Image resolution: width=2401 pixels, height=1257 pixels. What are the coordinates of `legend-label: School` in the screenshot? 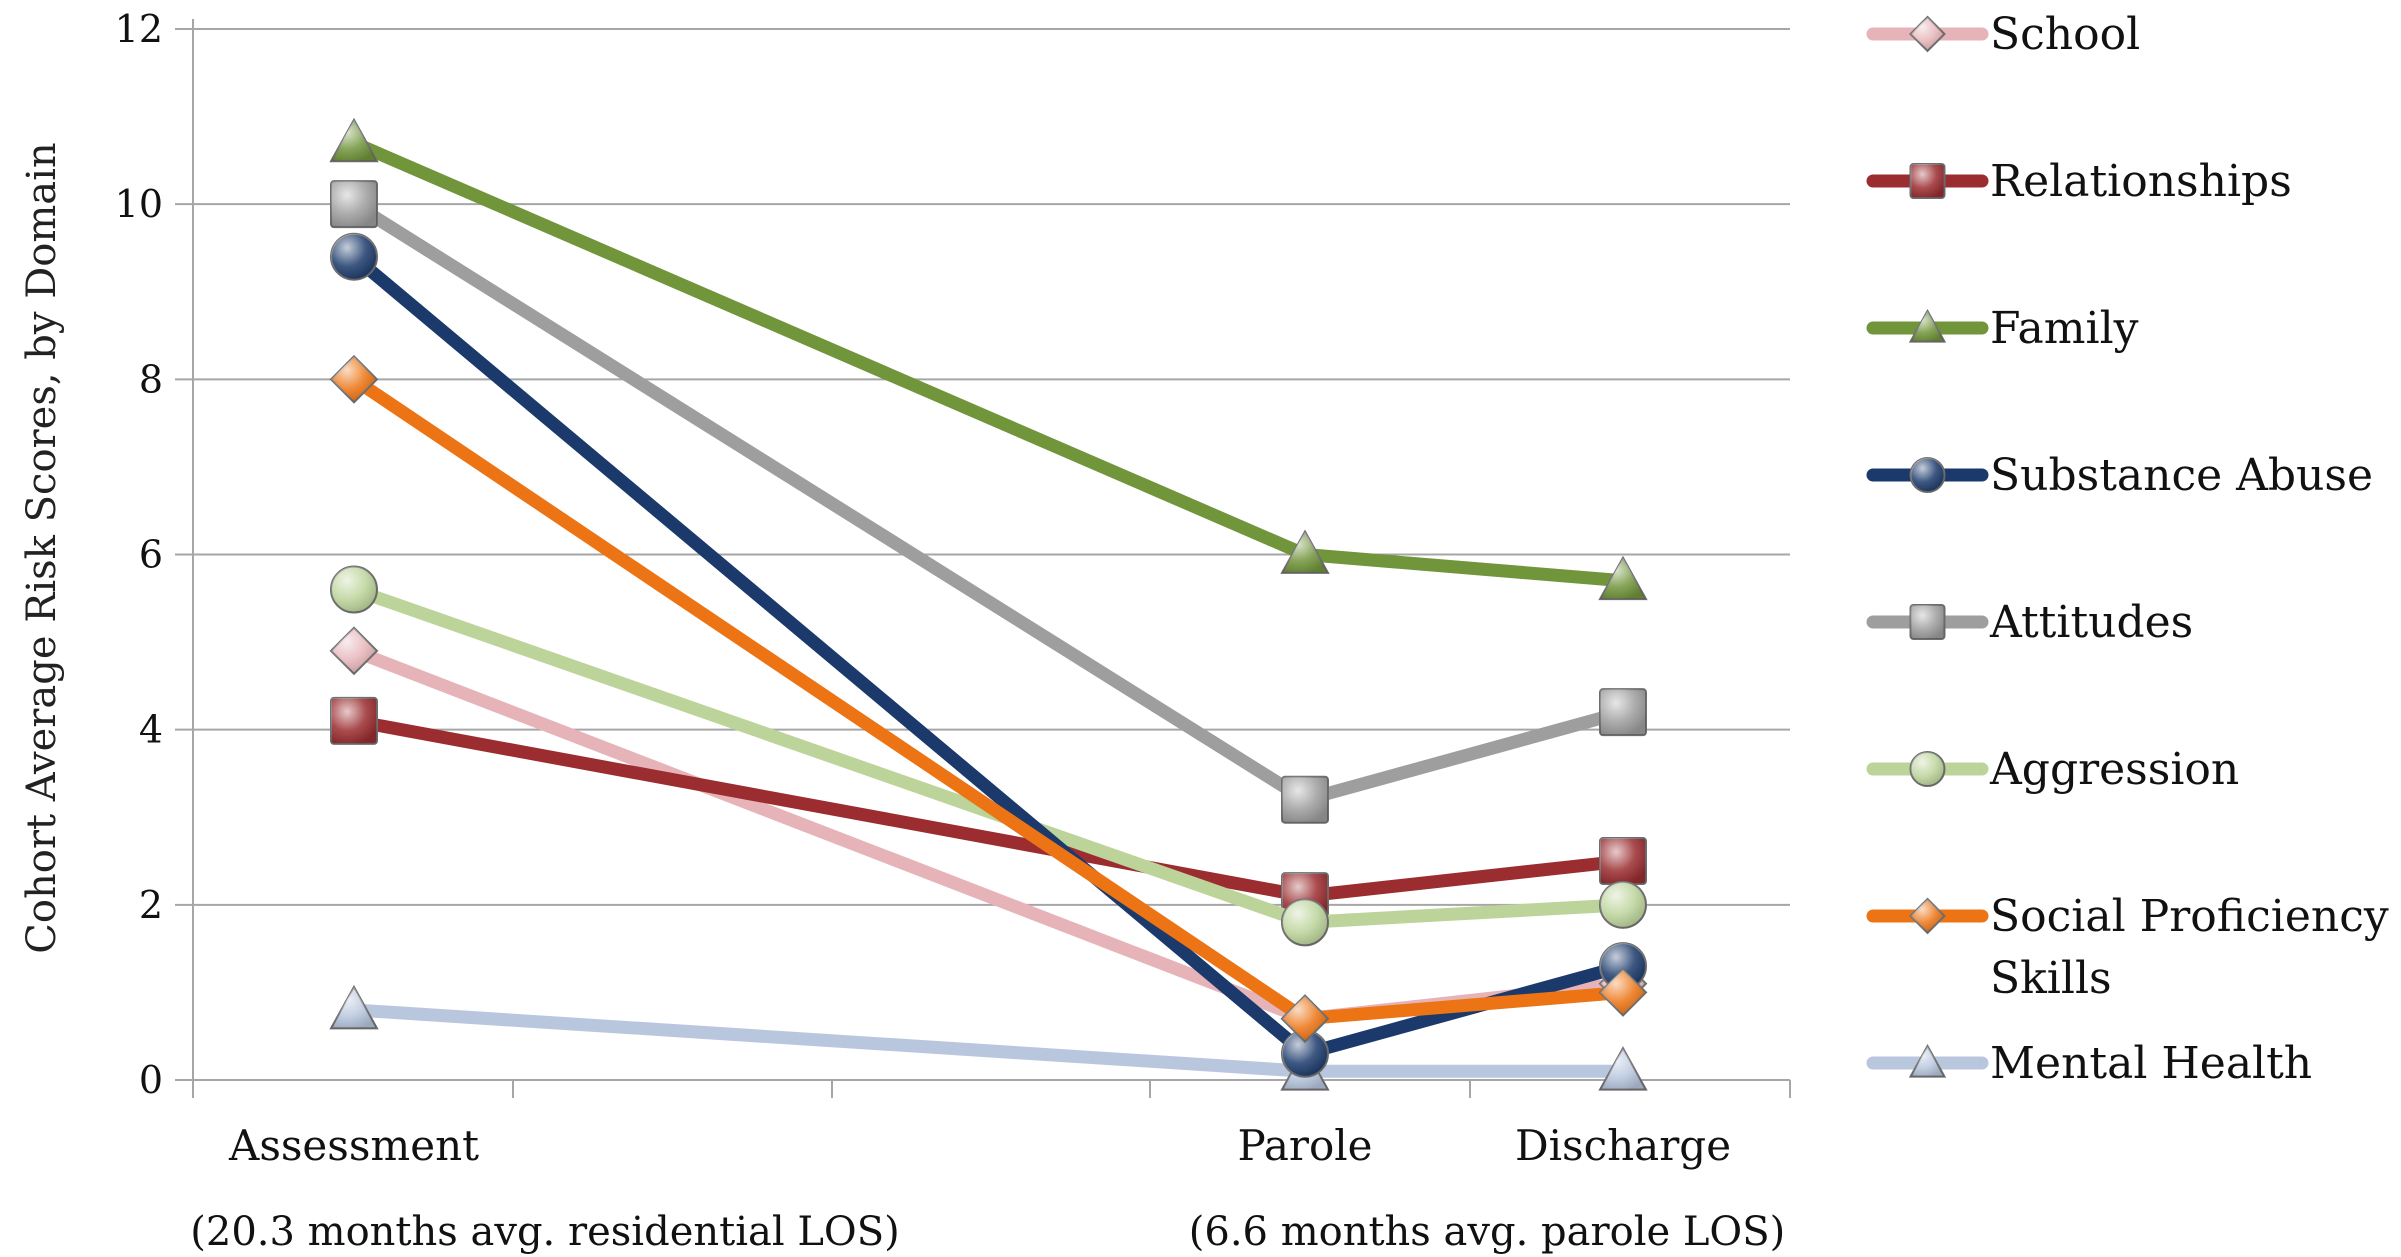 It's located at (2065, 34).